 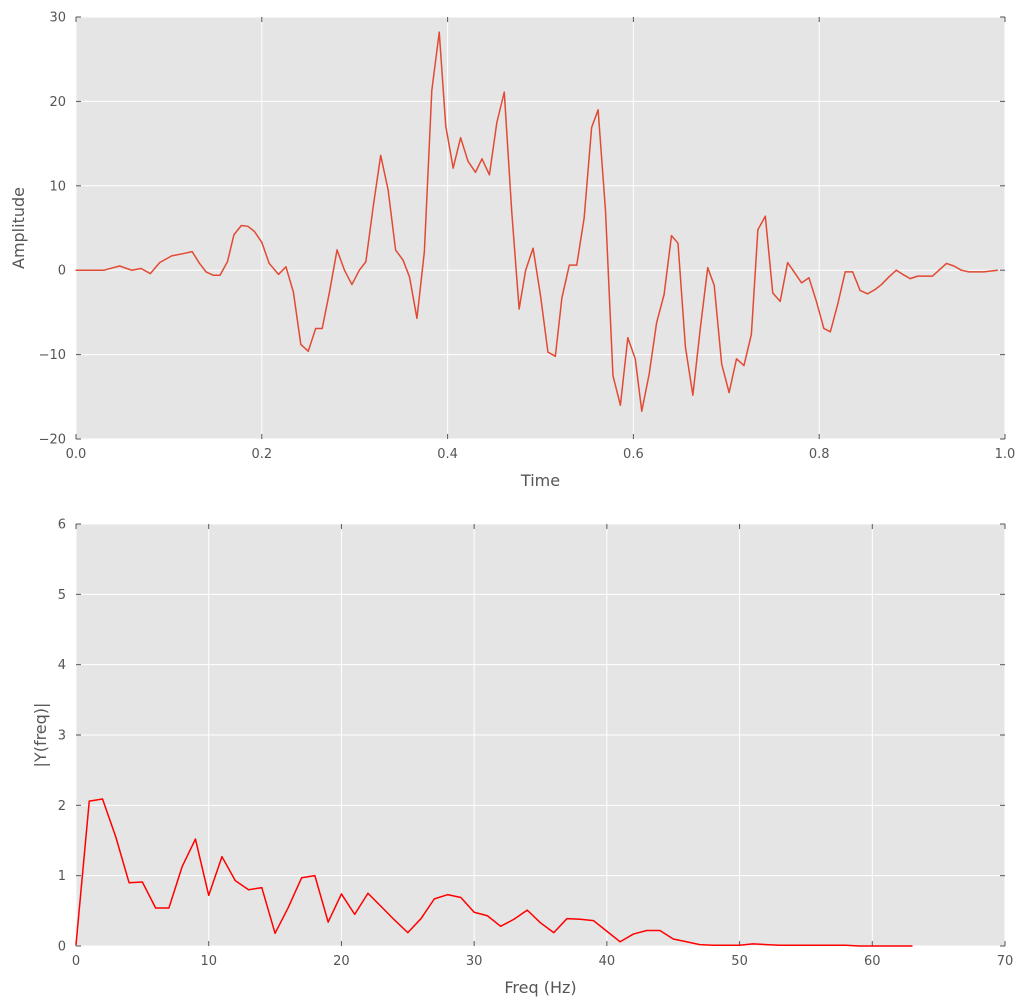 I want to click on y-tick-label: 2, so click(x=62, y=806).